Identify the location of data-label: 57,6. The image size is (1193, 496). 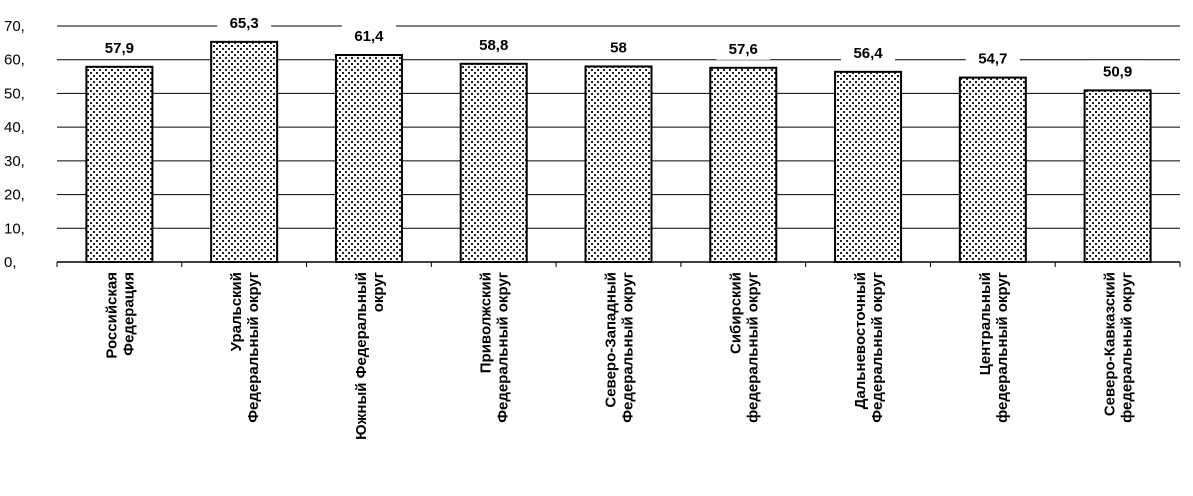
(743, 49).